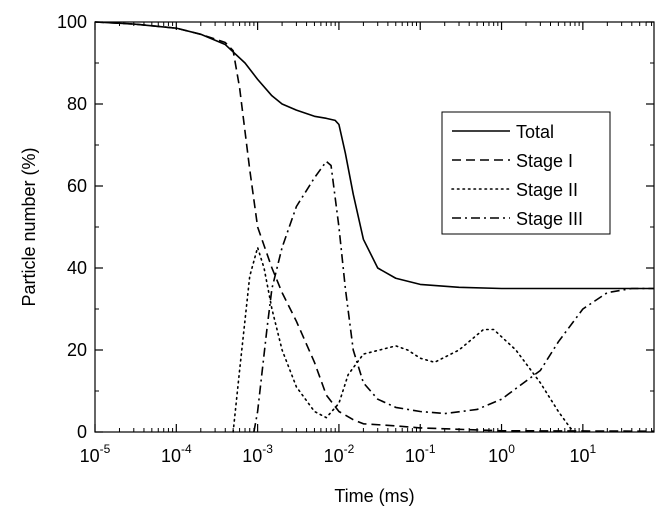 This screenshot has width=662, height=512. What do you see at coordinates (29, 226) in the screenshot?
I see `y-axis-title: Particle number (%)` at bounding box center [29, 226].